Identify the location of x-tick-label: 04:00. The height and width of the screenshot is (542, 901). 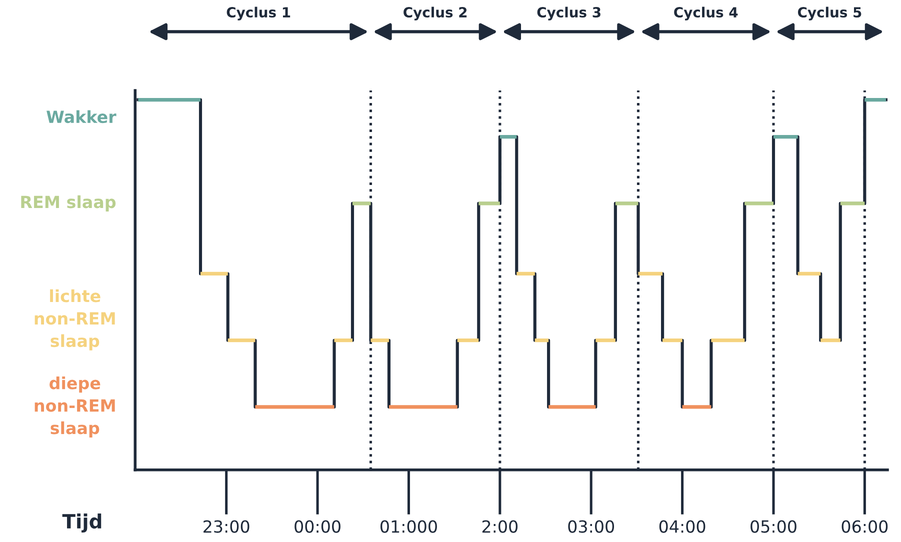
(682, 526).